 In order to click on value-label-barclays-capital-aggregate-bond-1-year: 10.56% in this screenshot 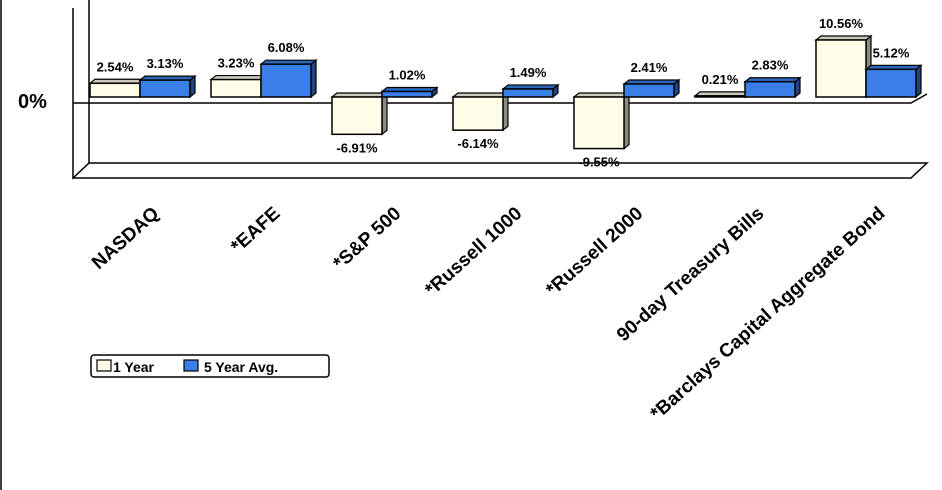, I will do `click(841, 23)`.